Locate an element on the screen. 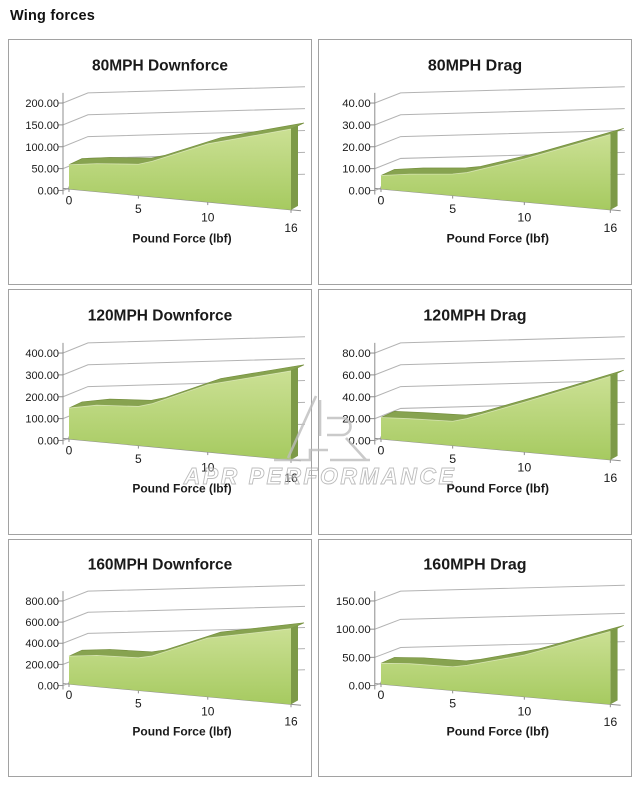 The width and height of the screenshot is (640, 793). chart-title: 80MPH Drag is located at coordinates (475, 66).